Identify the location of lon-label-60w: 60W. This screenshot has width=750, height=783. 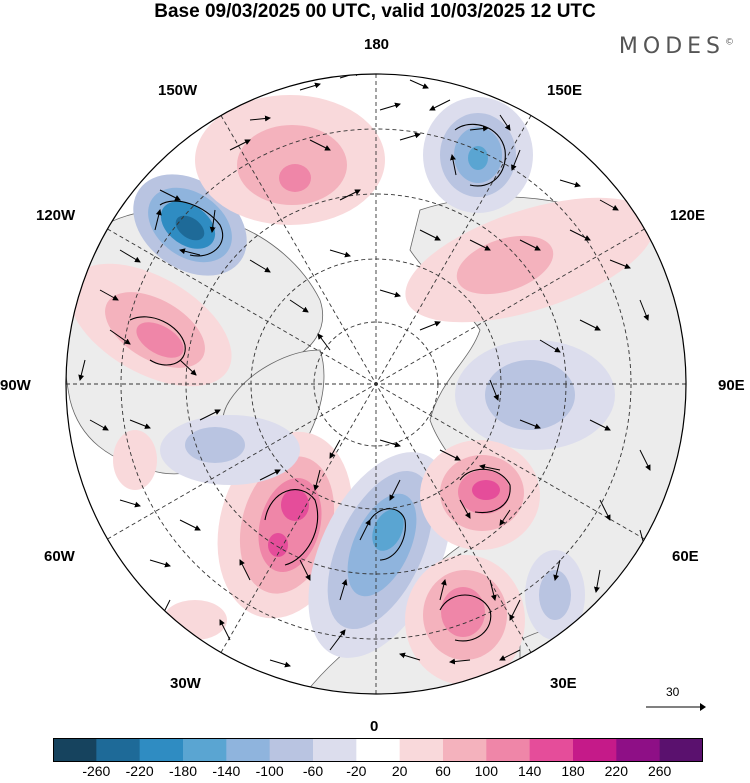
(59, 556).